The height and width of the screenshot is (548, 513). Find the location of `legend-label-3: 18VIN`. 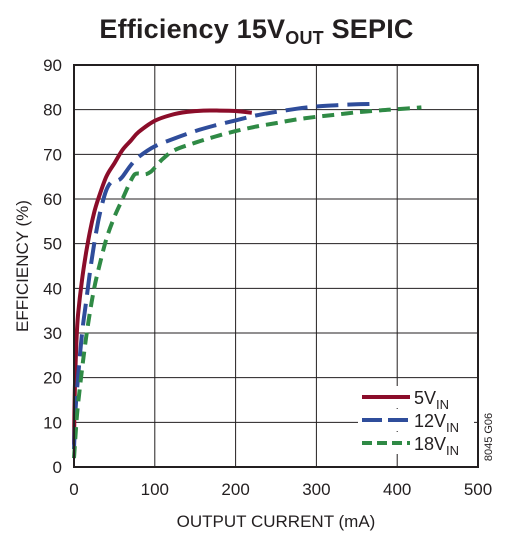

legend-label-3: 18VIN is located at coordinates (436, 446).